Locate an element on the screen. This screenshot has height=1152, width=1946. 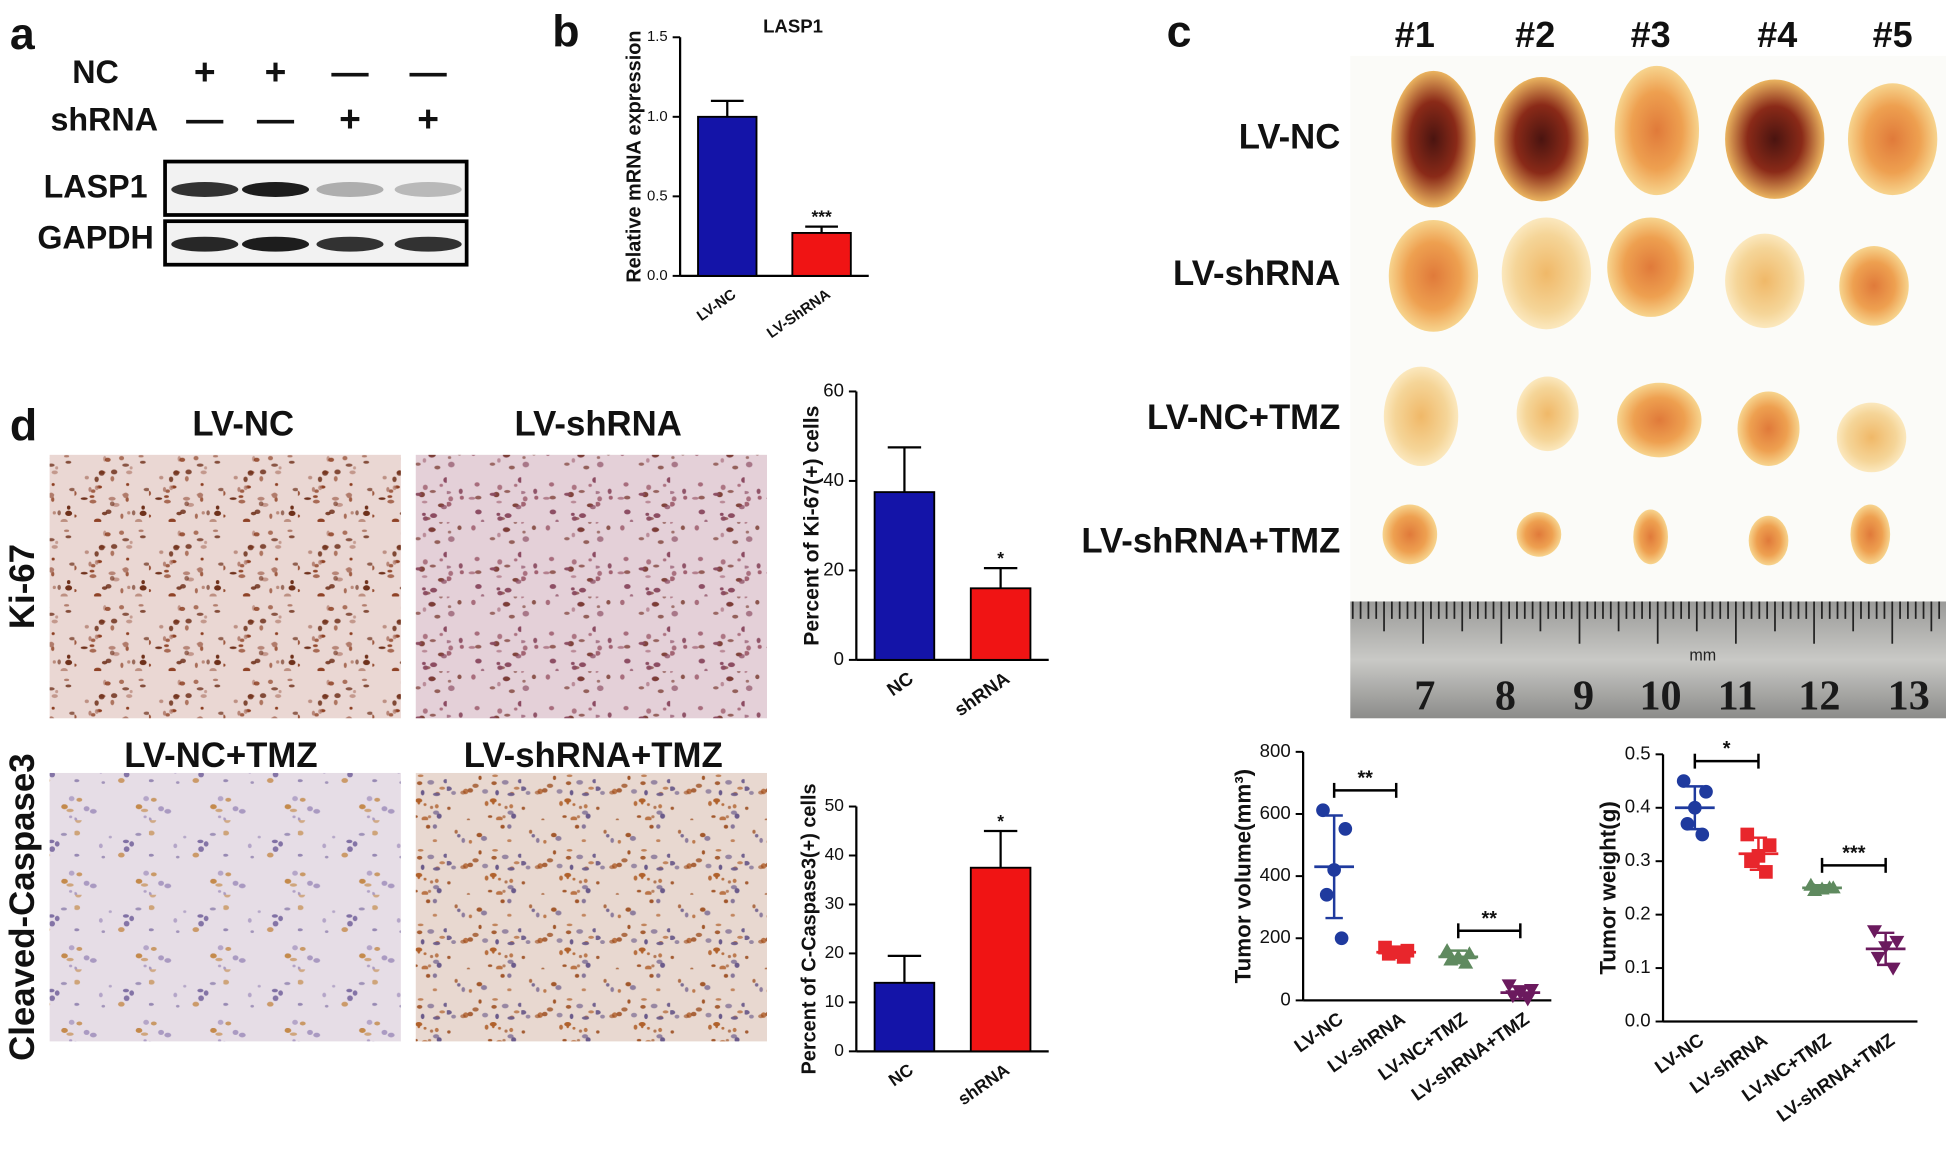
chart-title: LASP1 is located at coordinates (793, 25).